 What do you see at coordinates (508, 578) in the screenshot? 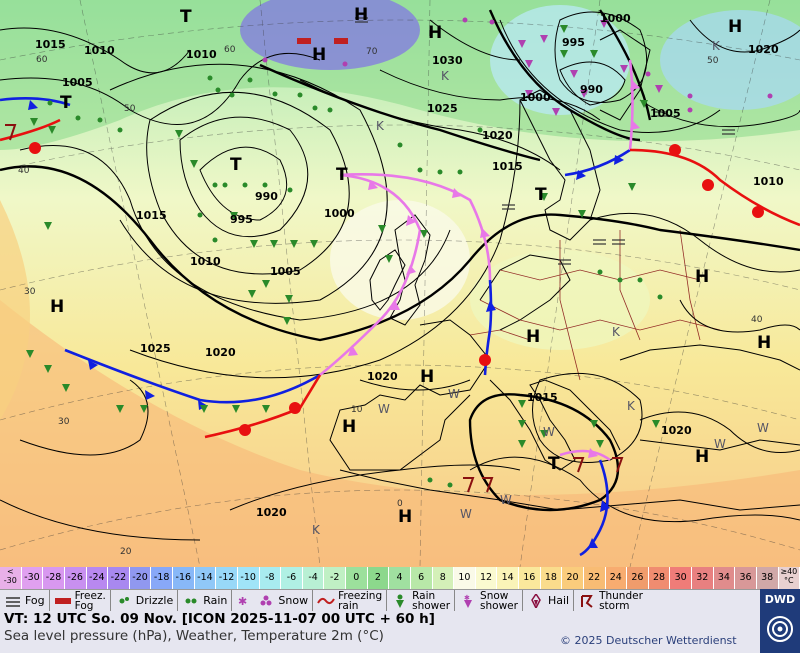
I see `scale-cell: 14` at bounding box center [508, 578].